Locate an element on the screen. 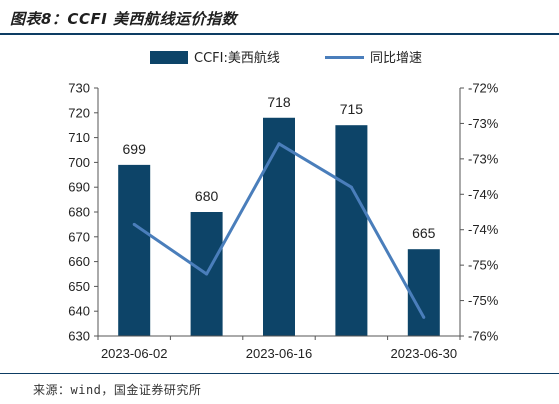 The image size is (559, 404). right-axis: -72% -73% -73% -74% -74% -75% -75% -76% is located at coordinates (479, 212).